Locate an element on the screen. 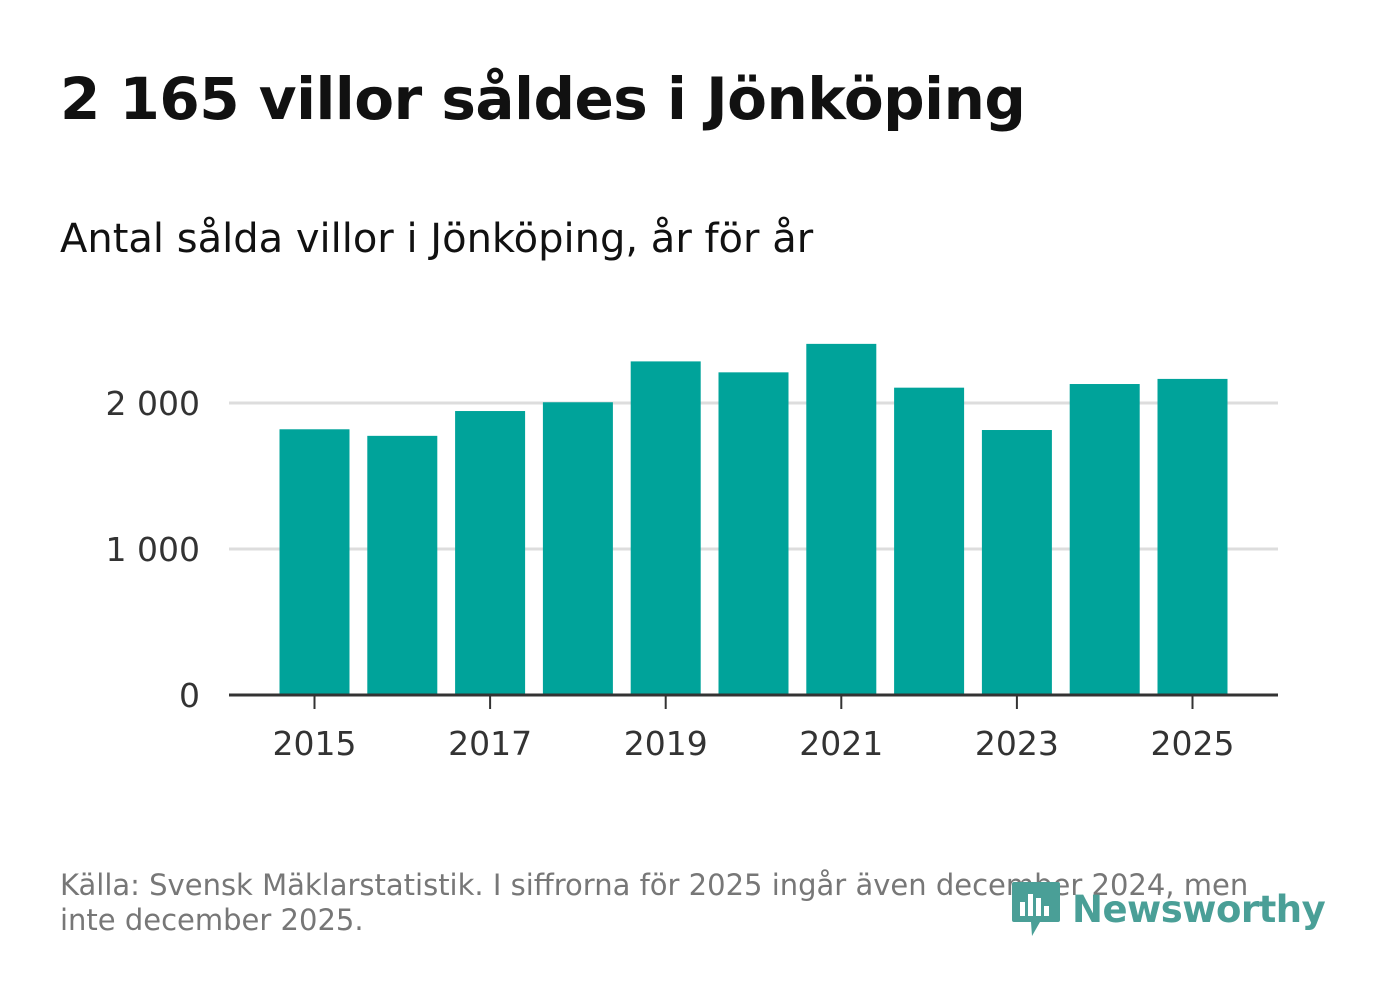  bar-2023 is located at coordinates (1016, 562).